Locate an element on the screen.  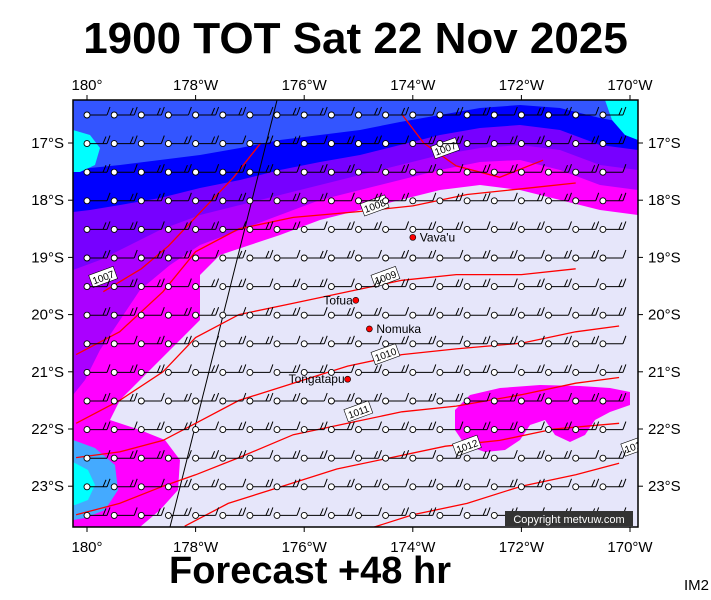
lat-label-left-4: 20°S is located at coordinates (47, 315).